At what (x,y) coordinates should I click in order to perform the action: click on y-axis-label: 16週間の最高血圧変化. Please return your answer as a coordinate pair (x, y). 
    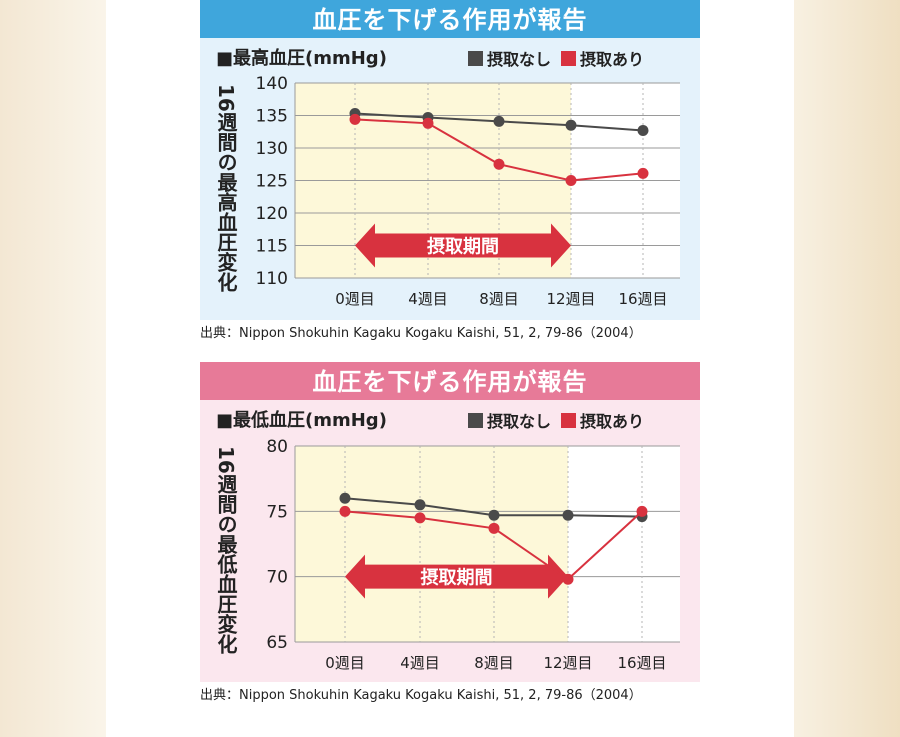
    Looking at the image, I should click on (226, 188).